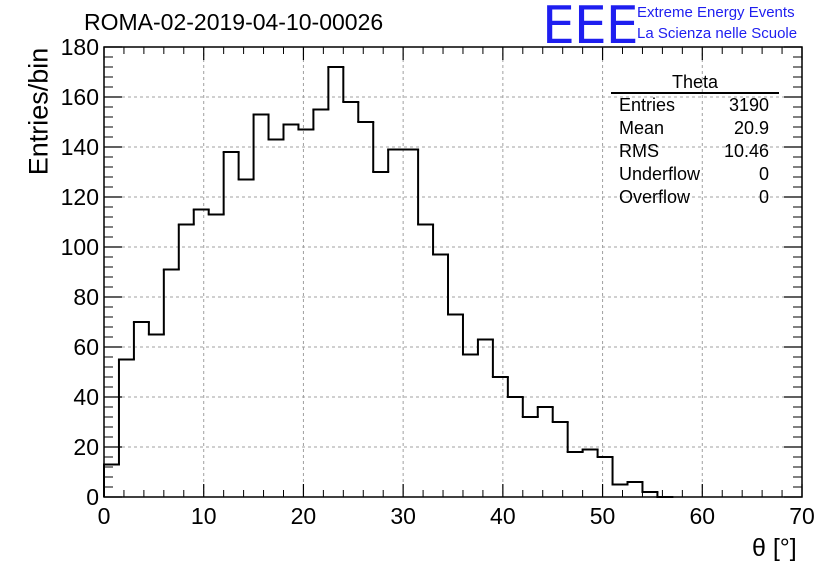 The width and height of the screenshot is (836, 572). What do you see at coordinates (695, 105) in the screenshot?
I see `stats-row-entries: Entries 3190` at bounding box center [695, 105].